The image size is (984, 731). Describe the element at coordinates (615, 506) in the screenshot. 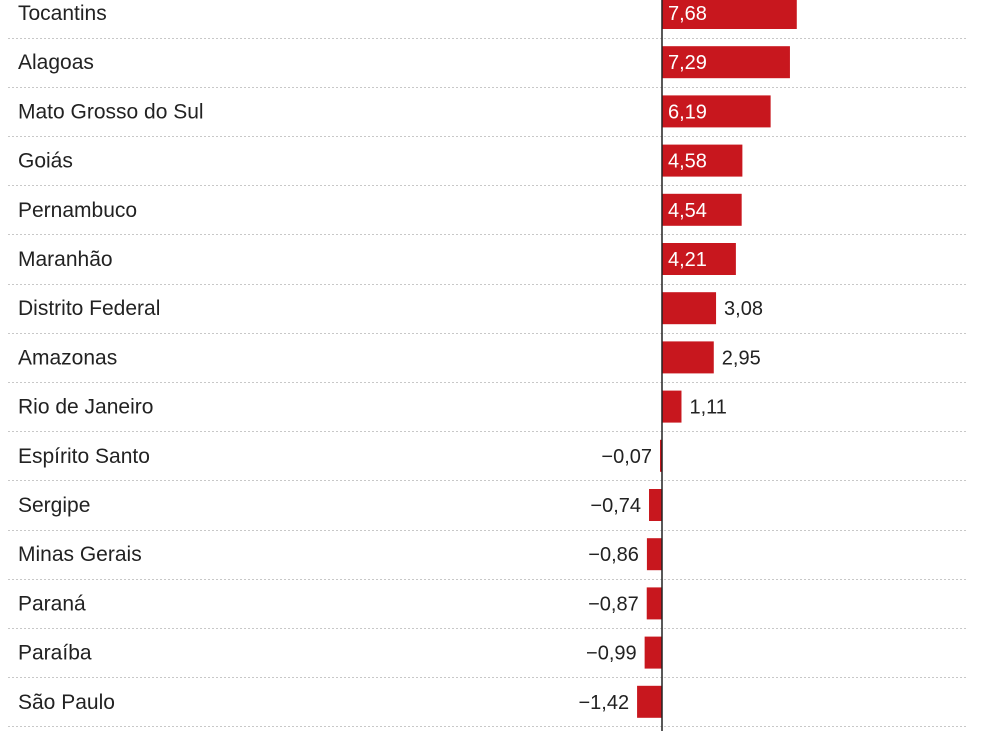

I see `value-label: −0,74` at that location.